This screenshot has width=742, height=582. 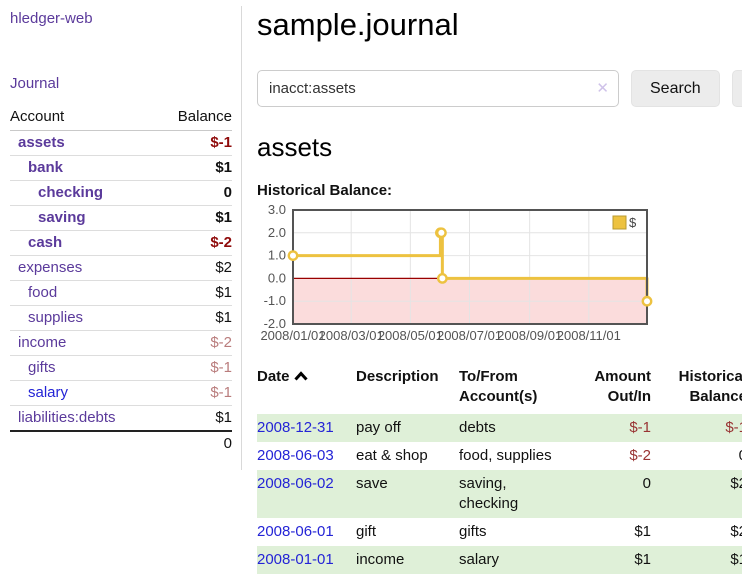 What do you see at coordinates (275, 323) in the screenshot?
I see `svg-text: -2.0` at bounding box center [275, 323].